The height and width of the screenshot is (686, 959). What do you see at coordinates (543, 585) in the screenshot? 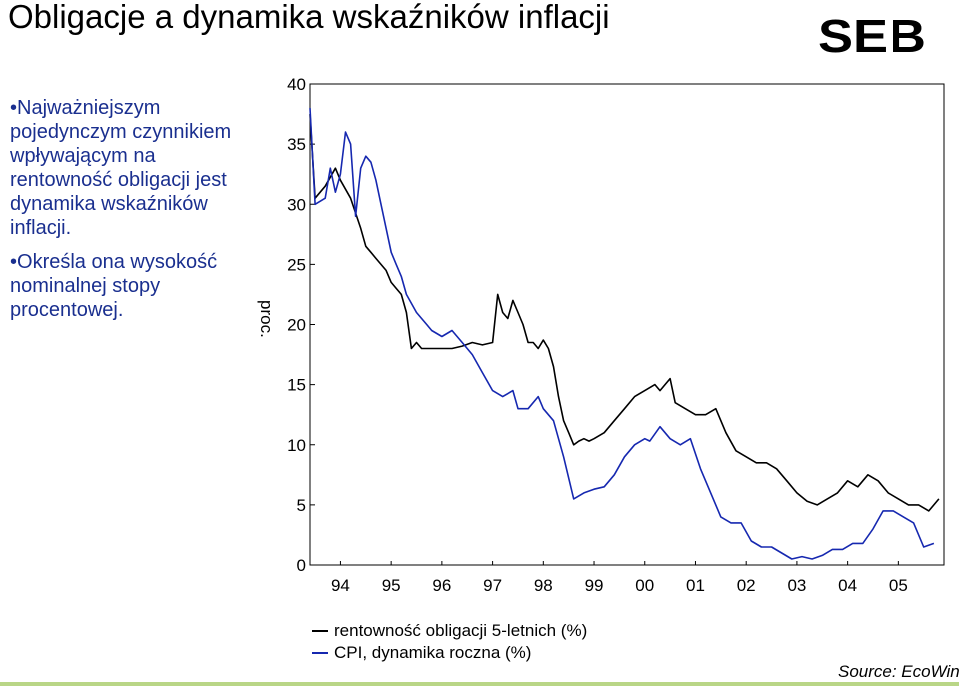
I see `x-tick-label: 98` at bounding box center [543, 585].